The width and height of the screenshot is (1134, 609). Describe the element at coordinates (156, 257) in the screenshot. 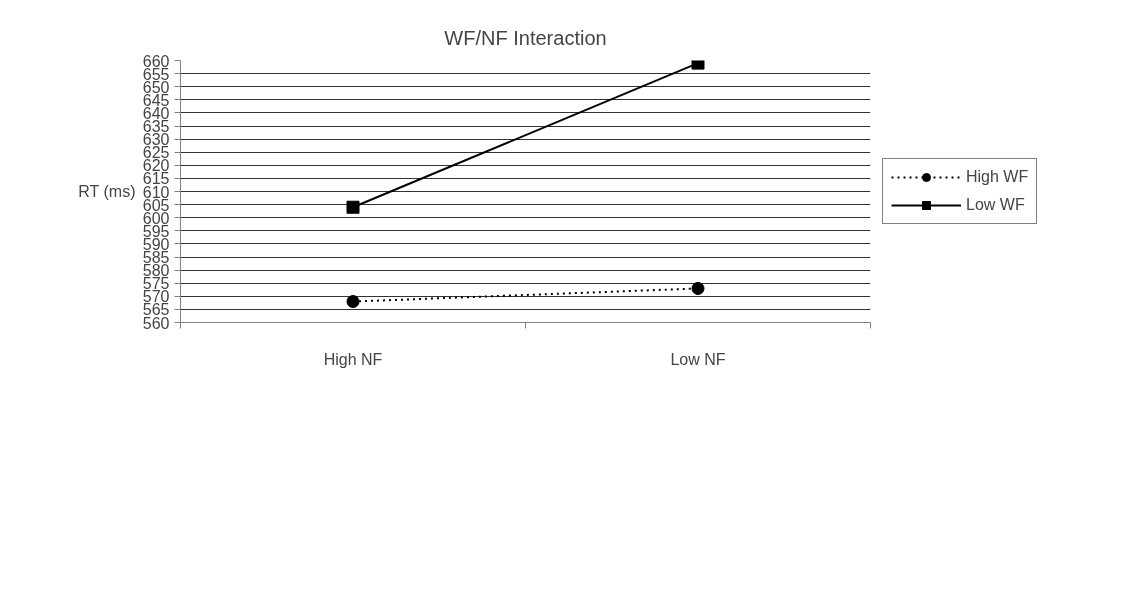

I see `y-tick-label: 585` at that location.